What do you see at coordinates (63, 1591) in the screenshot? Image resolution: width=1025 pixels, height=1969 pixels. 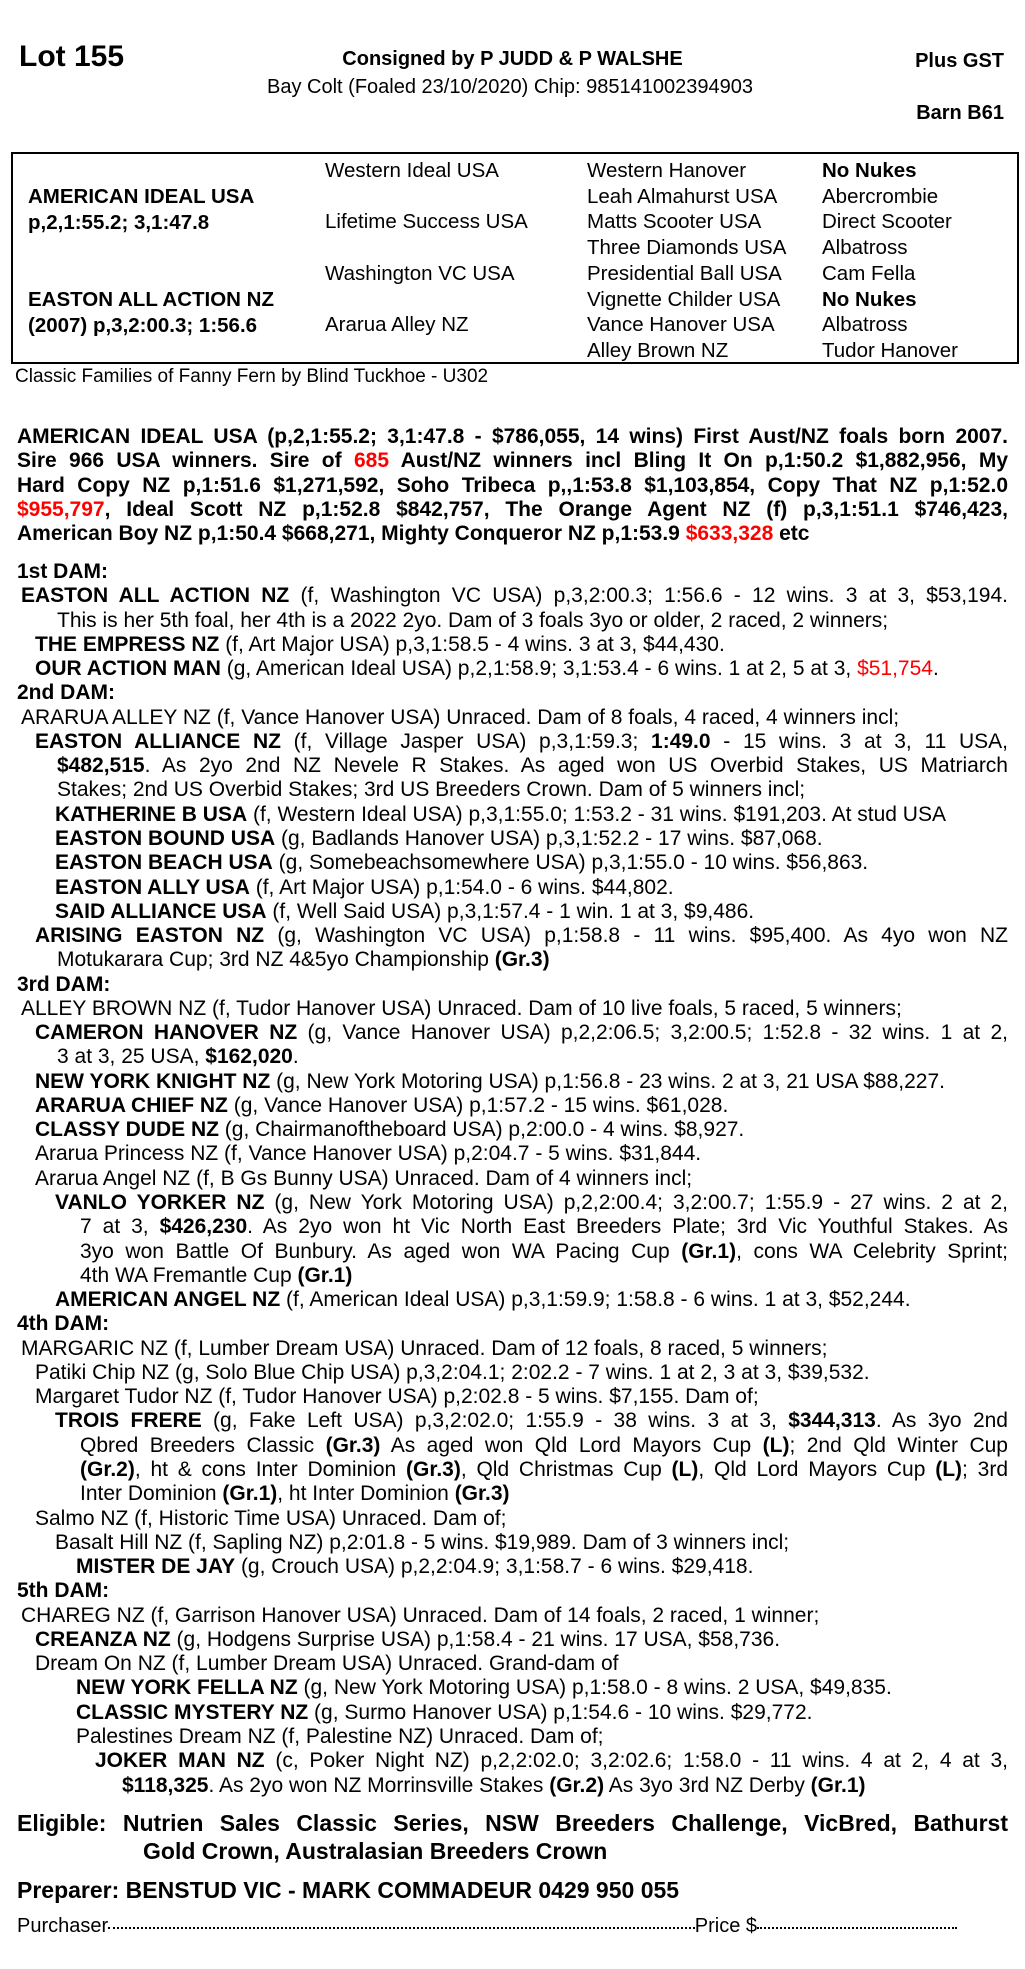 I see `dam-heading: 5th DAM:` at bounding box center [63, 1591].